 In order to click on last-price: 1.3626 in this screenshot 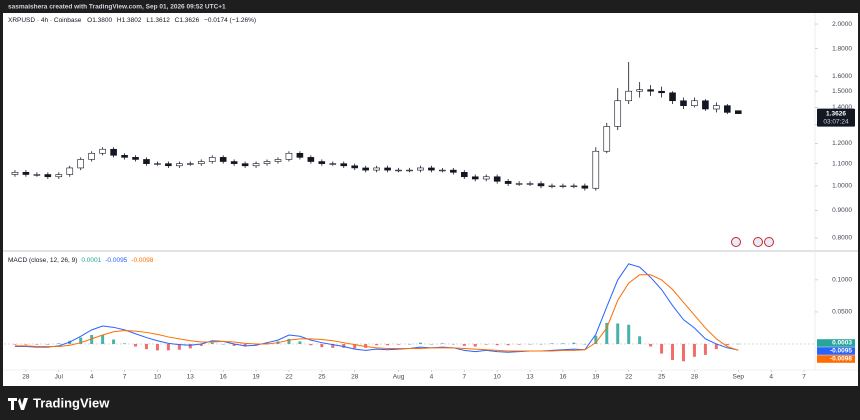, I will do `click(836, 113)`.